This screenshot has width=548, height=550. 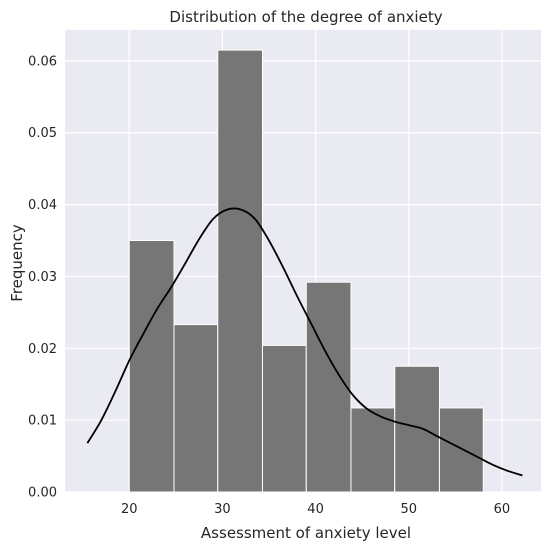 I want to click on y-tick-label: 0.06, so click(x=42, y=61).